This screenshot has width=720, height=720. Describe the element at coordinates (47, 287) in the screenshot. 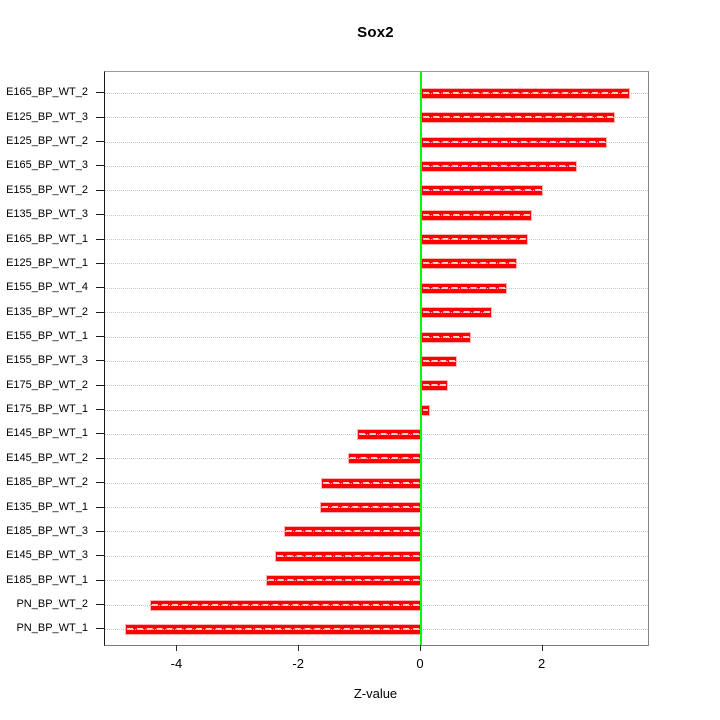

I see `category-label: E155_BP_WT_4` at that location.